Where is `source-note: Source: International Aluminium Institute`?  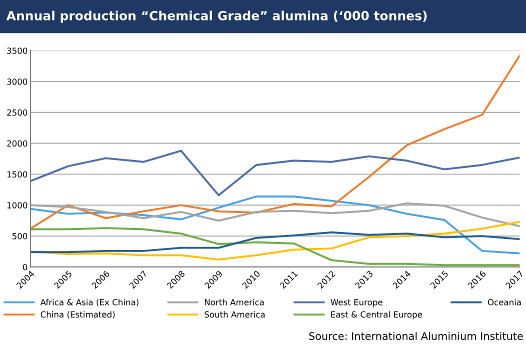
source-note: Source: International Aluminium Institute is located at coordinates (416, 336).